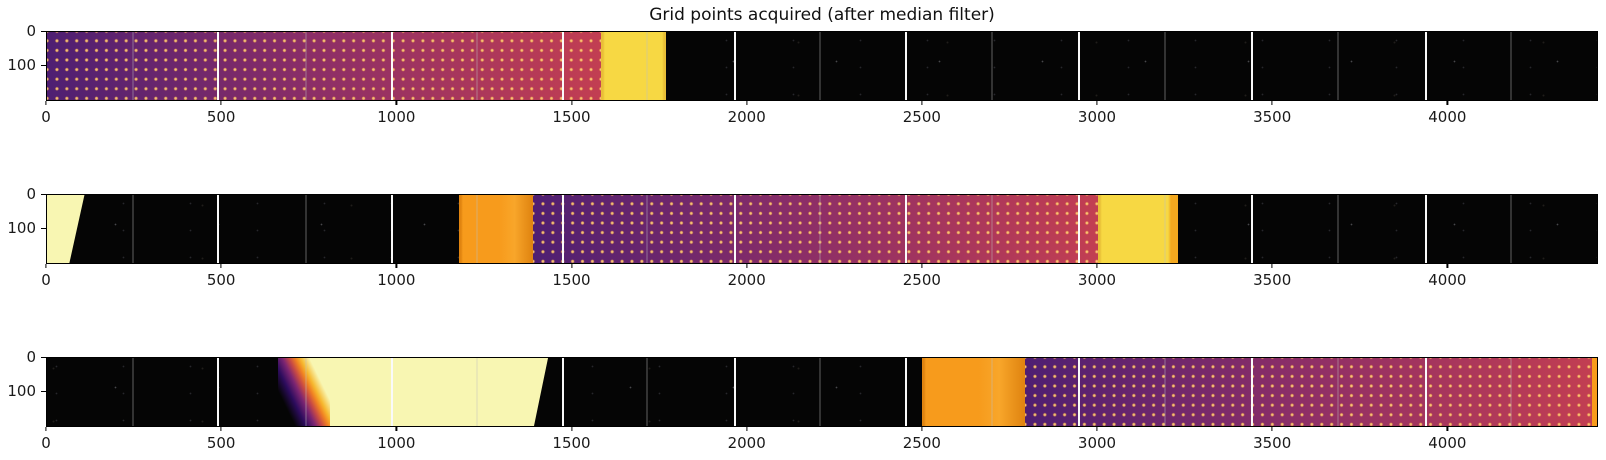 This screenshot has width=1606, height=460. What do you see at coordinates (46, 117) in the screenshot?
I see `x-axis-tick-label: 0` at bounding box center [46, 117].